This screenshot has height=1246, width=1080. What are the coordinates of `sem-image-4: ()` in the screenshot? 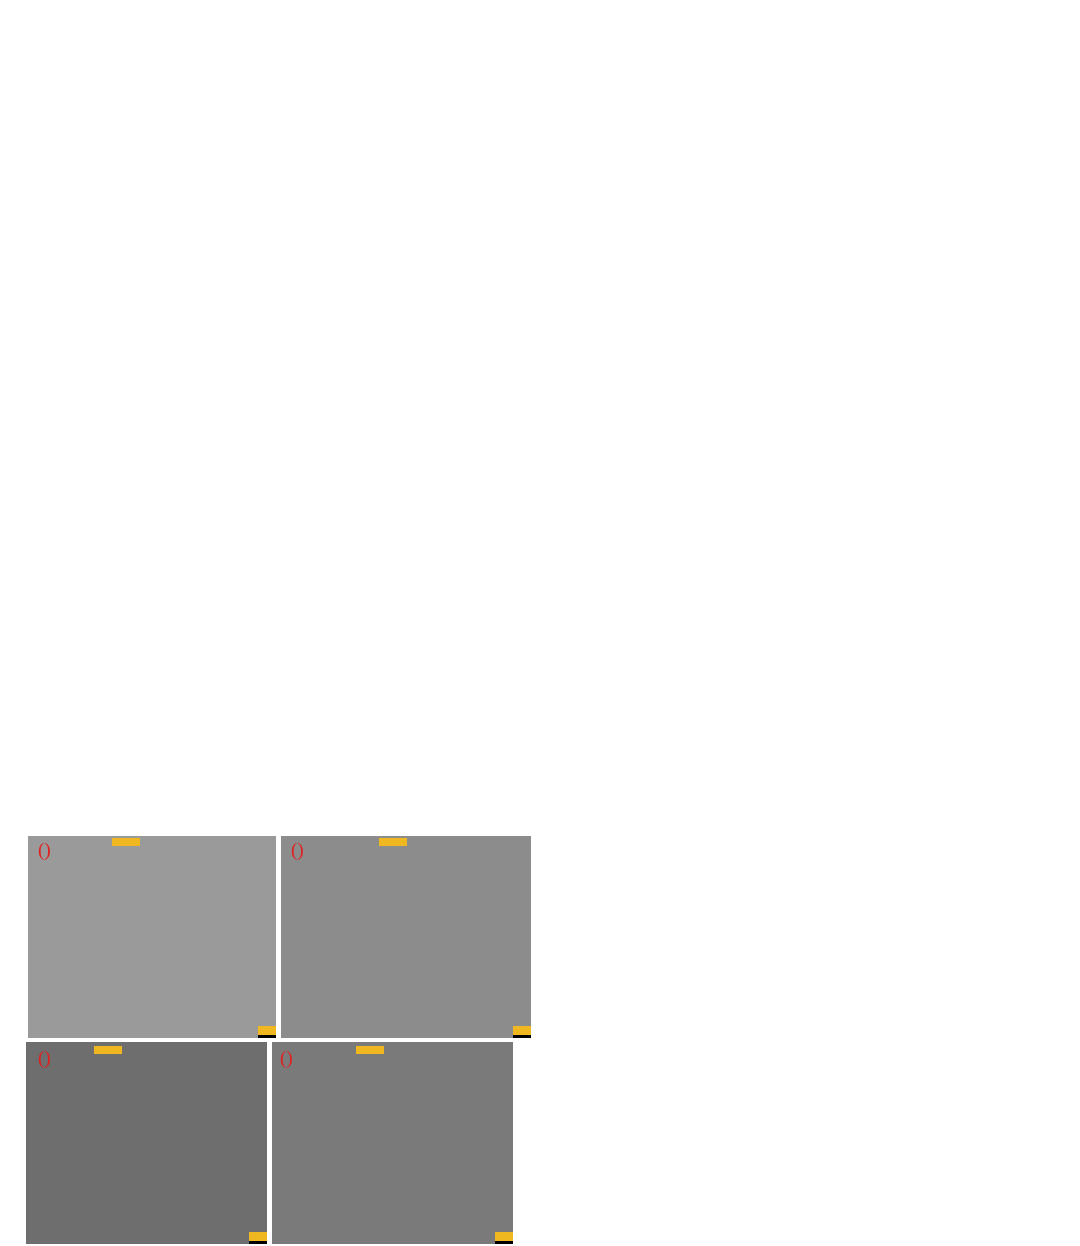 It's located at (392, 1143).